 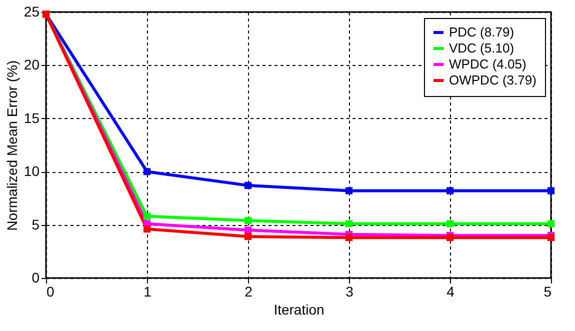 I want to click on x-tick-label: 4, so click(x=450, y=292).